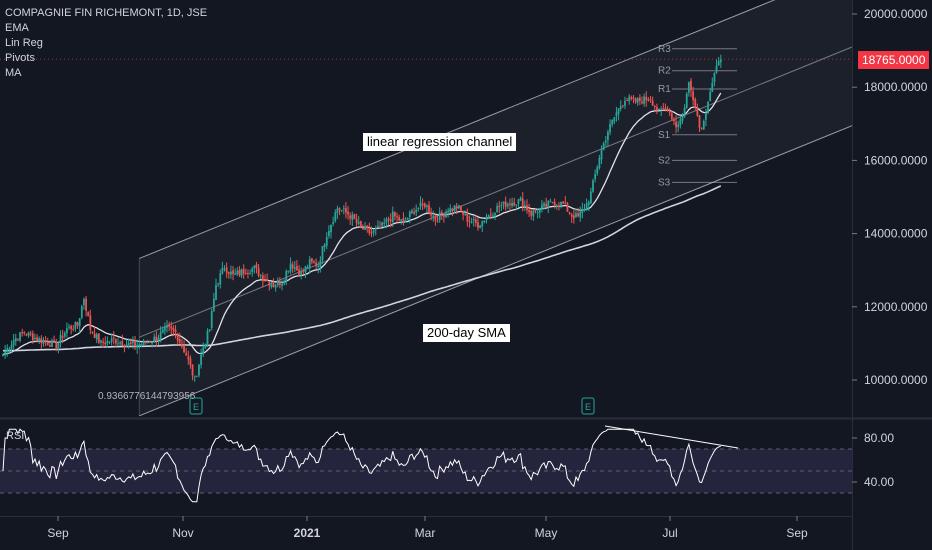  What do you see at coordinates (13, 73) in the screenshot?
I see `indicator-ma: MA` at bounding box center [13, 73].